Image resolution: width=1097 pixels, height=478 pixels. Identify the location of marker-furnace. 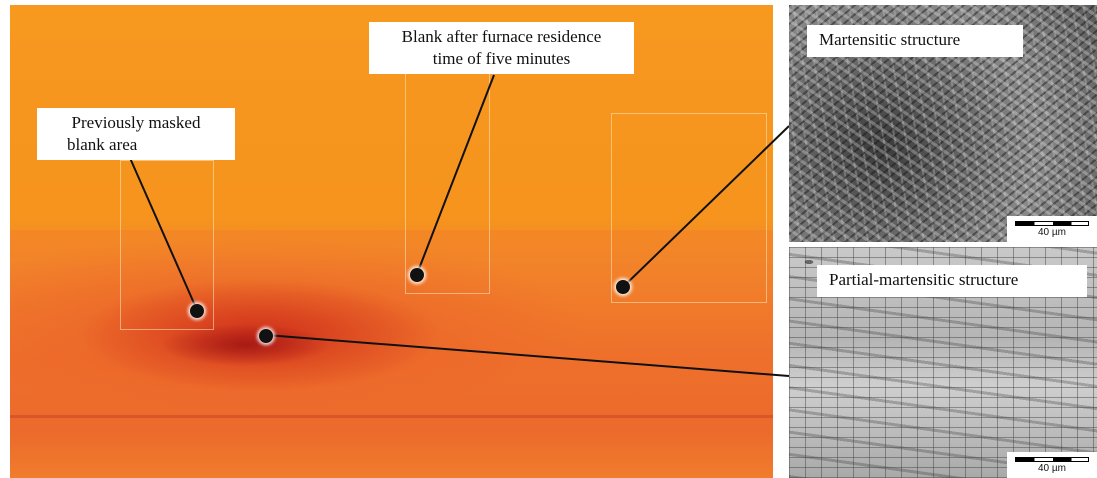
(417, 275).